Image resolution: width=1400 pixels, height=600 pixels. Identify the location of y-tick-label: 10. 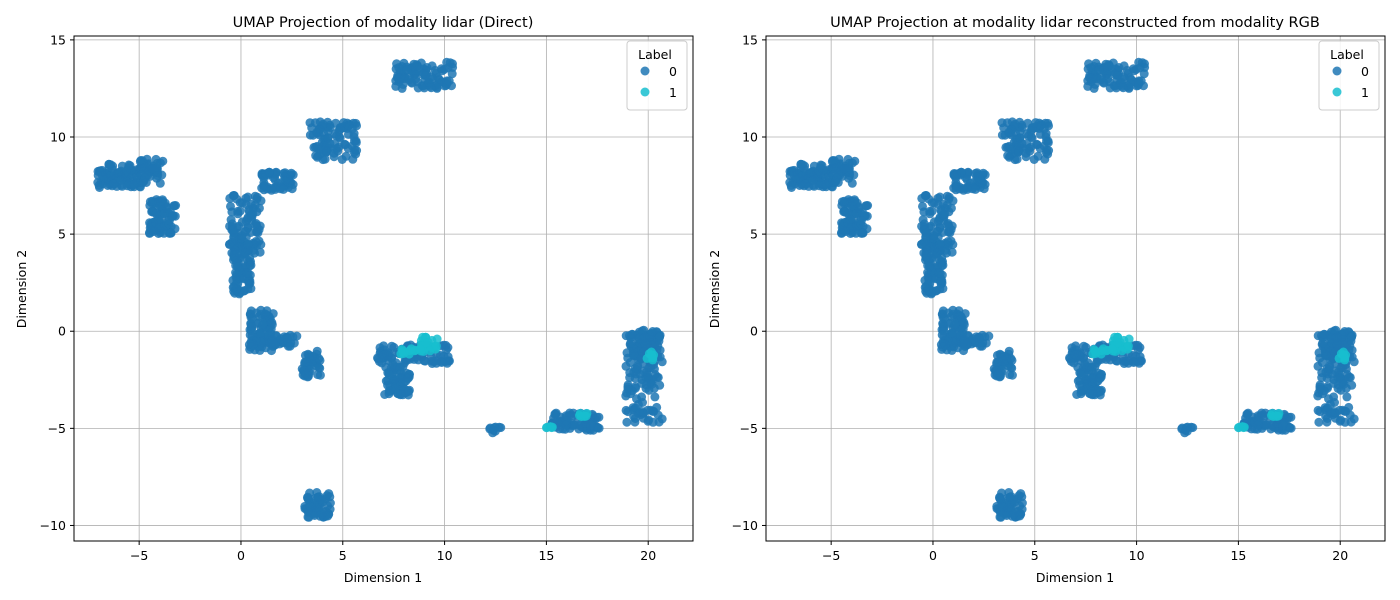
(58, 137).